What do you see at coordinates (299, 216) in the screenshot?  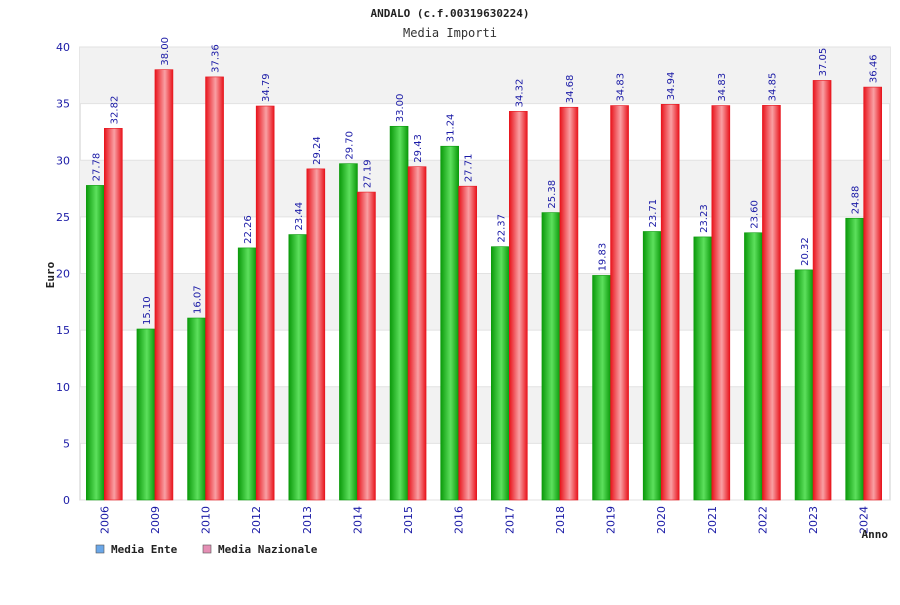 I see `data-label: 23.44` at bounding box center [299, 216].